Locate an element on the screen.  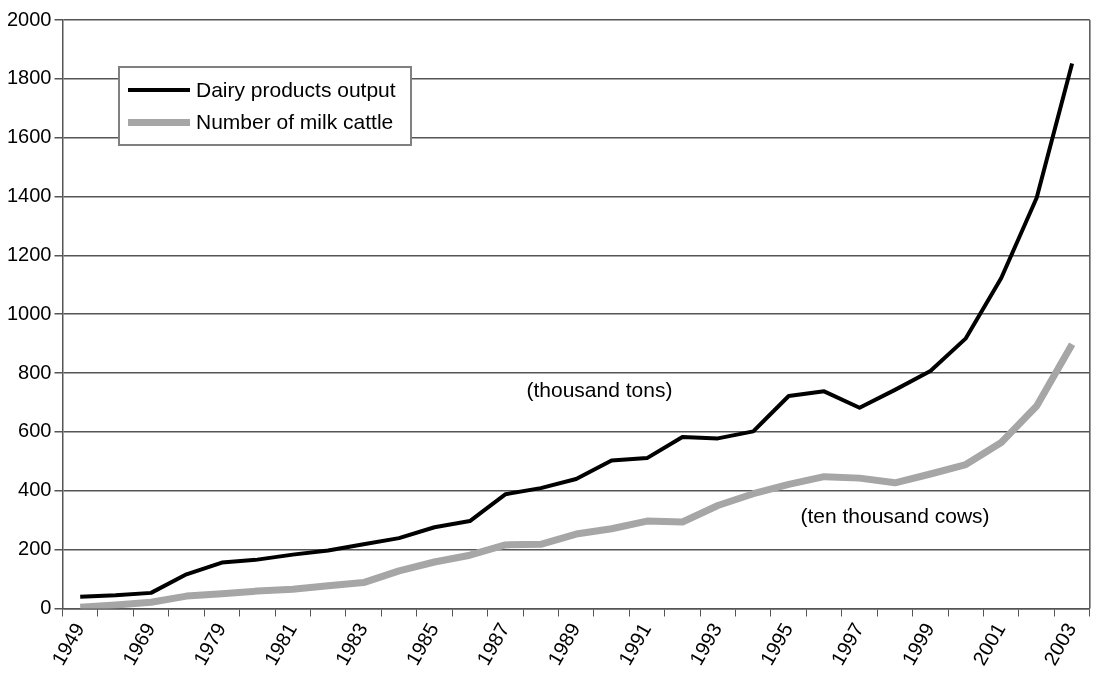
y-tick-label: 1800 is located at coordinates (29, 77).